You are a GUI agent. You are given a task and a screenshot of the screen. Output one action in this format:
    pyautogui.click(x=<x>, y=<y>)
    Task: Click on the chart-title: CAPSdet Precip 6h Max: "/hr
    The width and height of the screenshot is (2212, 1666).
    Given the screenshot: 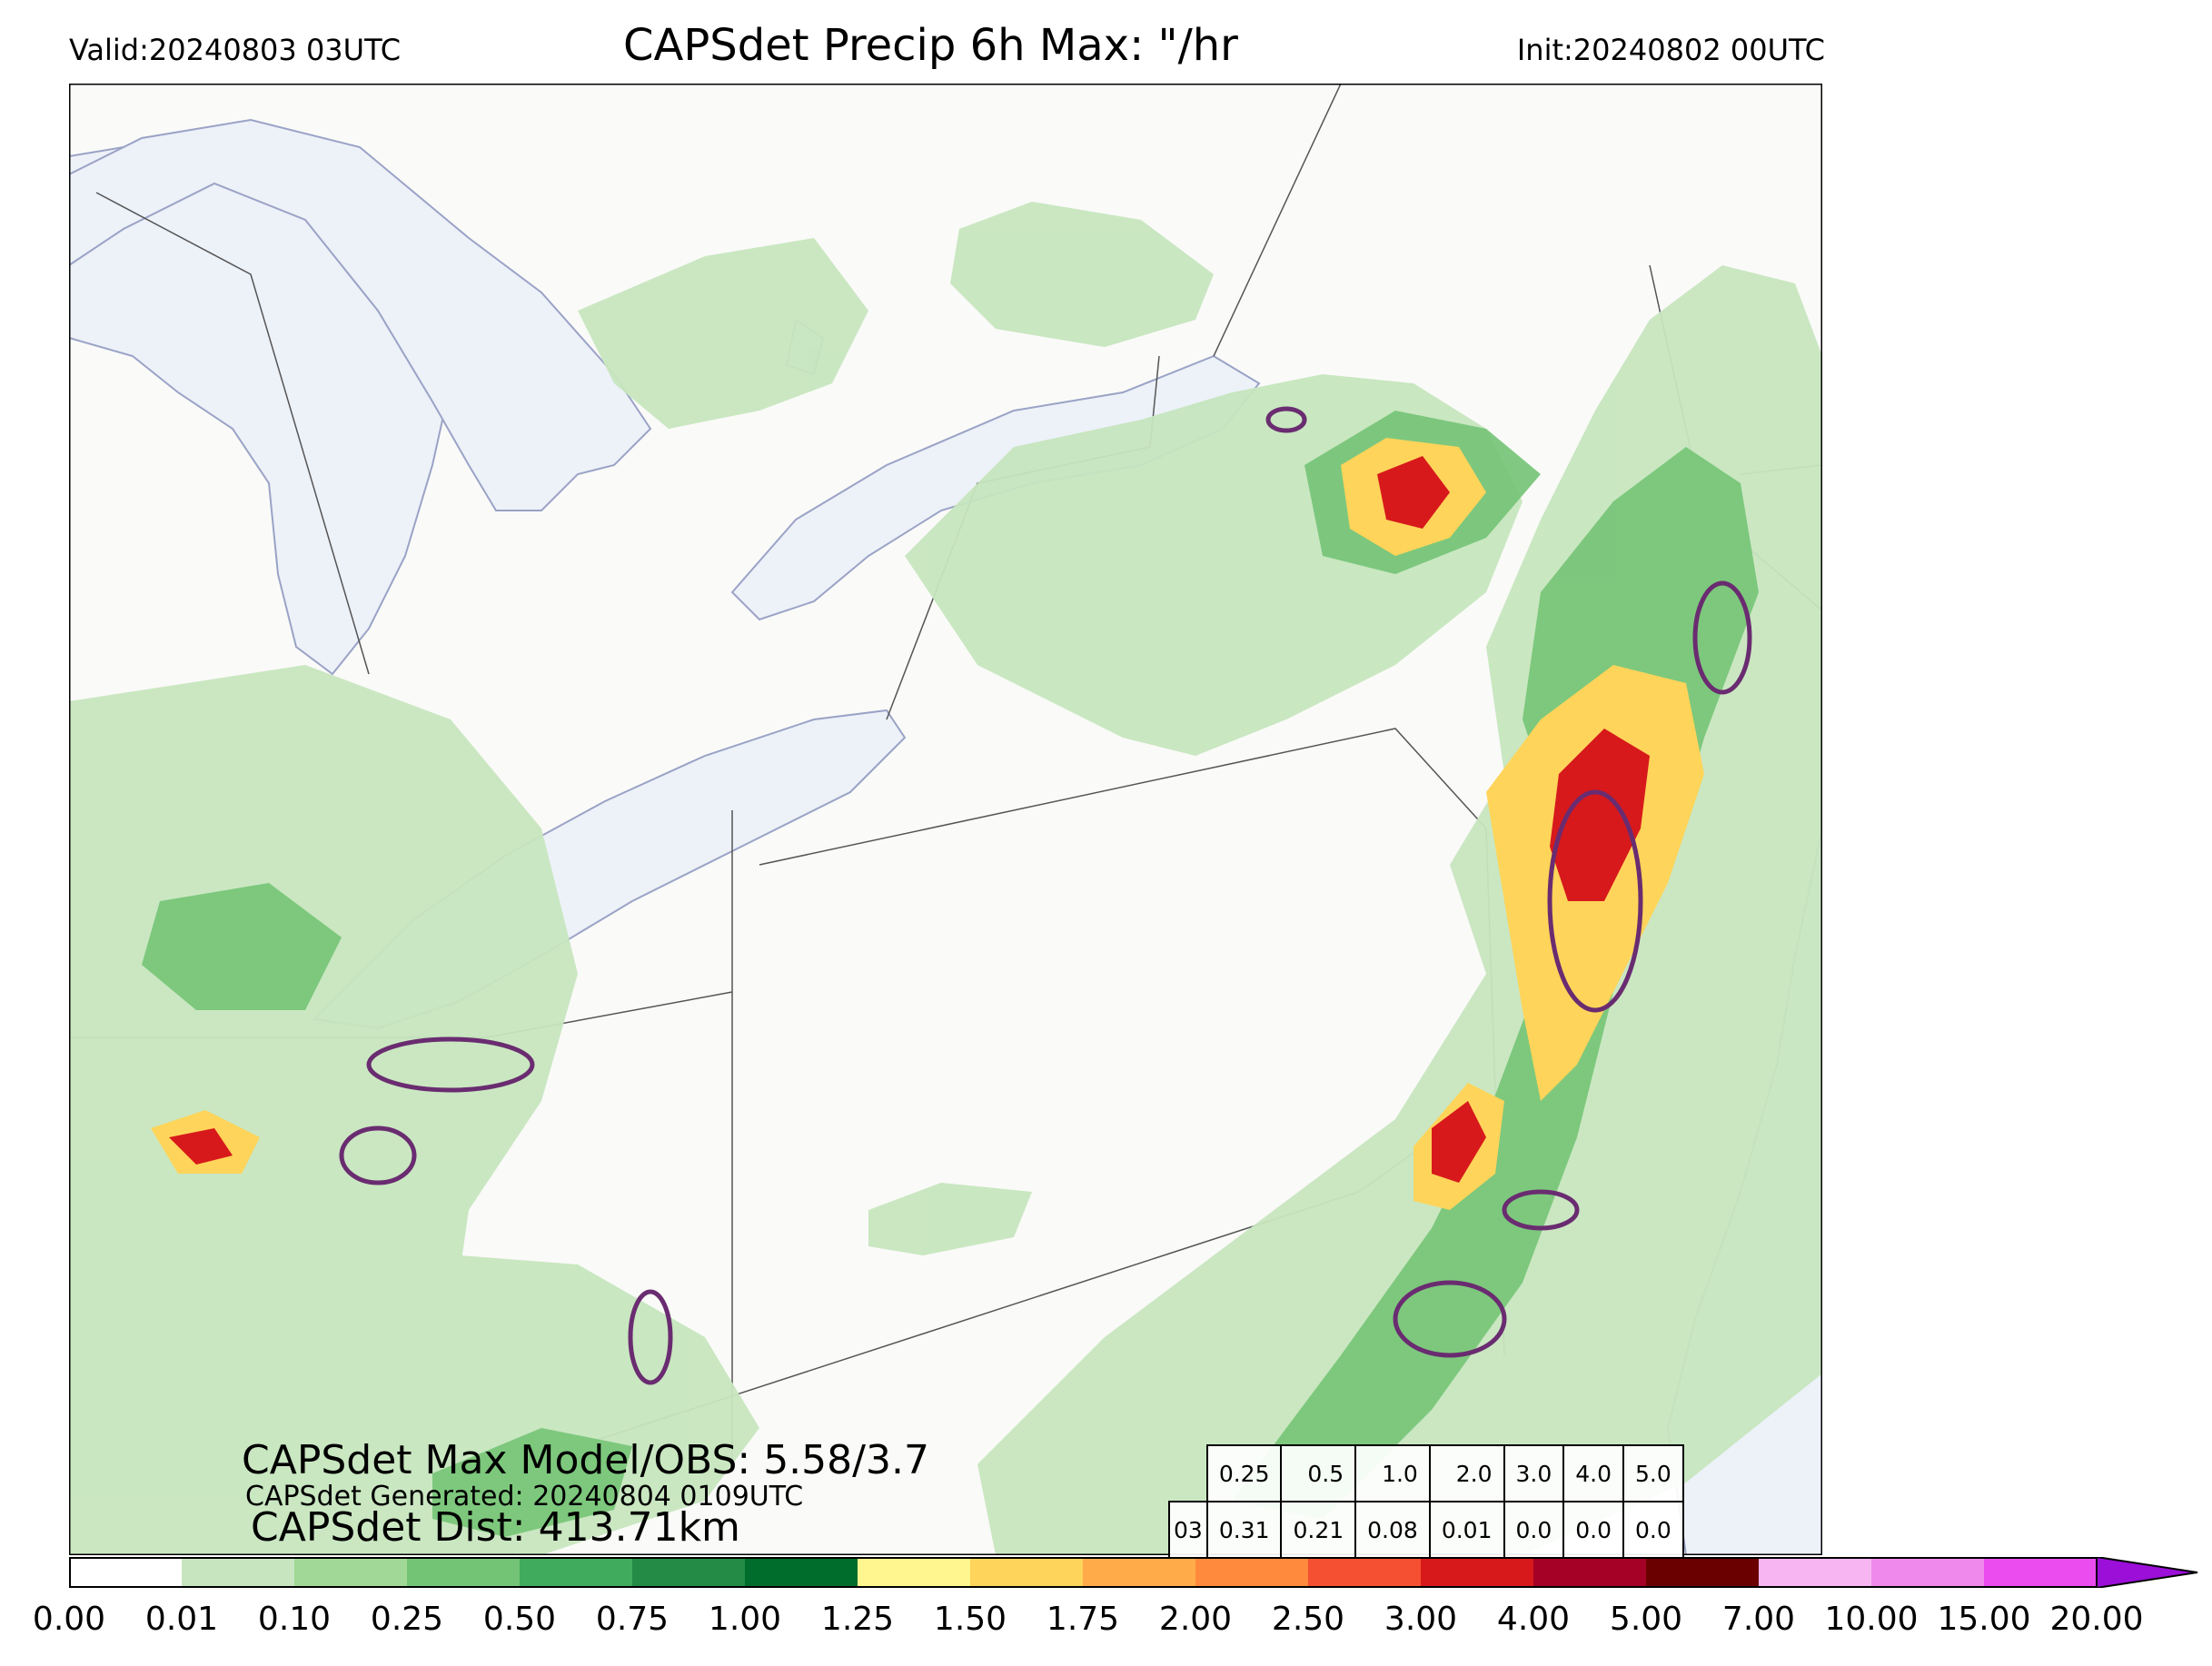 What is the action you would take?
    pyautogui.click(x=931, y=45)
    